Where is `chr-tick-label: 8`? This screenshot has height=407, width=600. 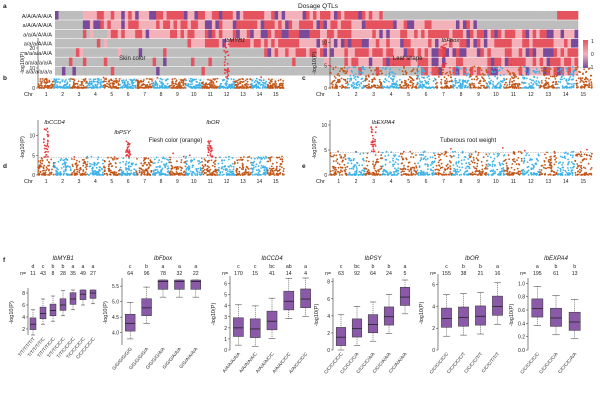 chr-tick-label: 8 is located at coordinates (161, 95).